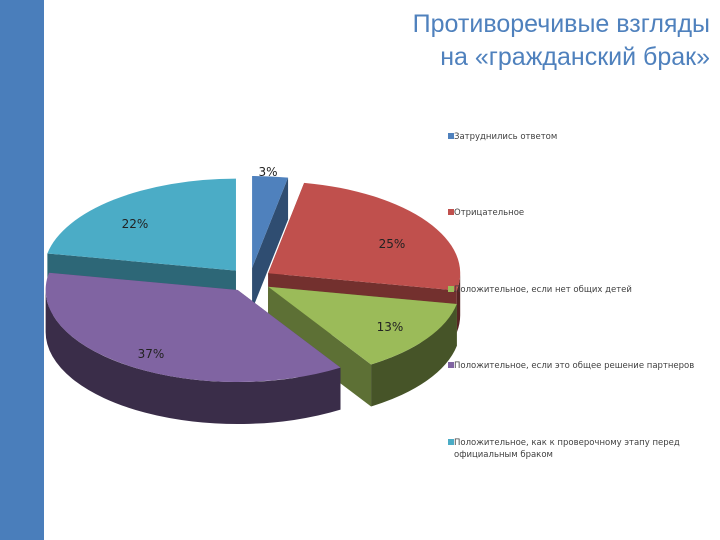  What do you see at coordinates (561, 24) in the screenshot?
I see `title-line-1: Противоречивые взгляды` at bounding box center [561, 24].